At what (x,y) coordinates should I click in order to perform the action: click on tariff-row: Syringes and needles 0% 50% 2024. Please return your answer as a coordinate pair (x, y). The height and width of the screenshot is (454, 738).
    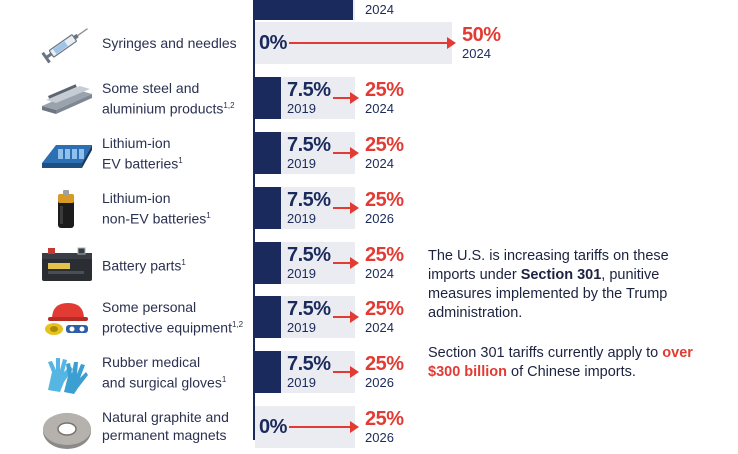
    Looking at the image, I should click on (369, 43).